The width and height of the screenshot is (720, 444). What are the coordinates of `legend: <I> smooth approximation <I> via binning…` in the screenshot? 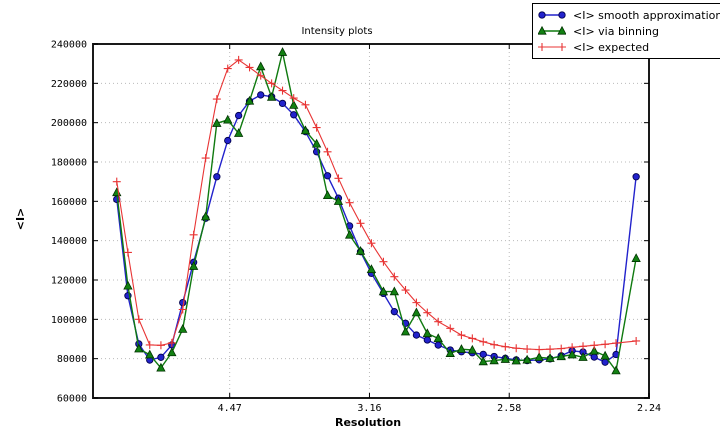 It's located at (626, 31).